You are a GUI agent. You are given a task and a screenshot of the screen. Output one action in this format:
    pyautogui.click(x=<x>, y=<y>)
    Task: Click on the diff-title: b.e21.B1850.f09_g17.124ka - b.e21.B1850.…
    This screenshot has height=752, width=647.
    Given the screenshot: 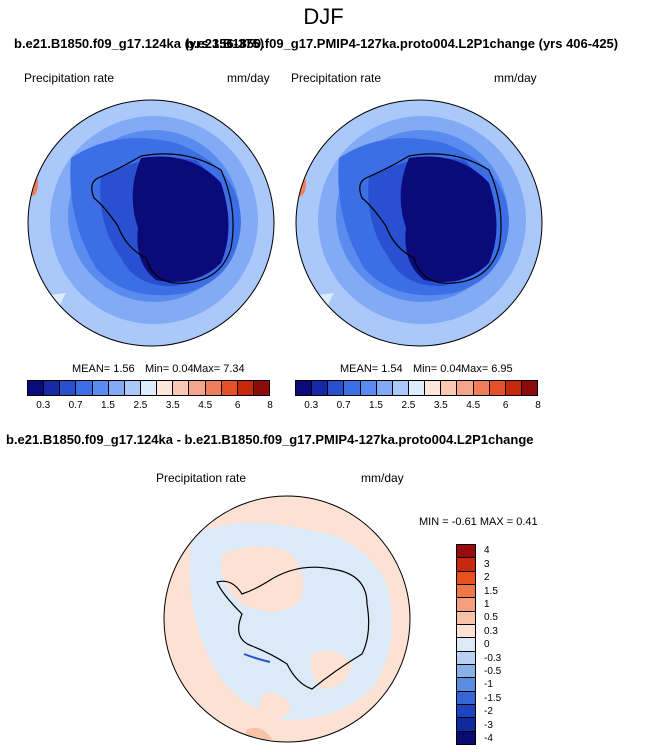 What is the action you would take?
    pyautogui.click(x=270, y=439)
    